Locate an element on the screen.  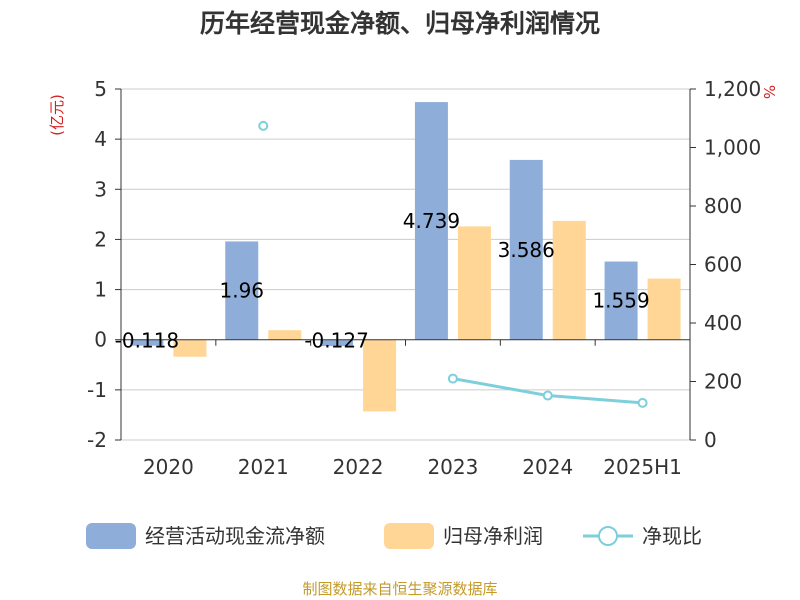
source-note: 制图数据来自恒生聚源数据库 is located at coordinates (399, 589).